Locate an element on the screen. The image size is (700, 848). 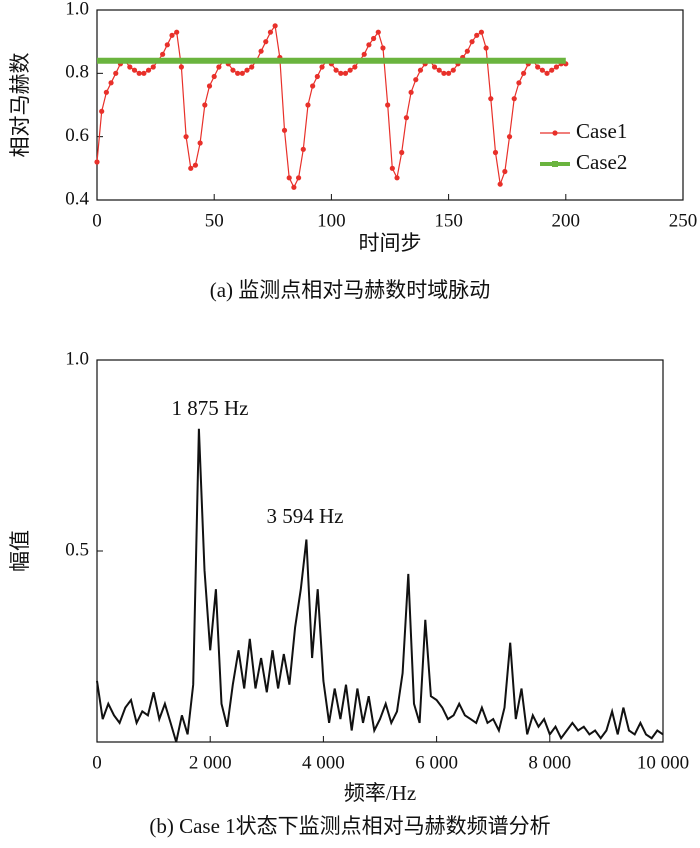
x-axis-label: 频率/Hz is located at coordinates (380, 793).